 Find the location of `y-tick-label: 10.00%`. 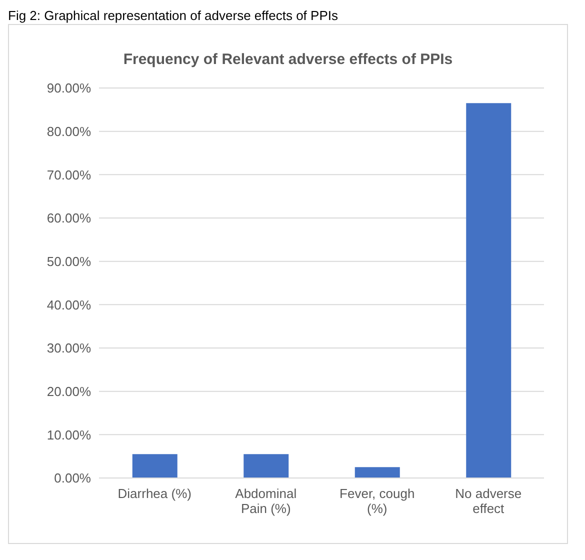

y-tick-label: 10.00% is located at coordinates (69, 434).